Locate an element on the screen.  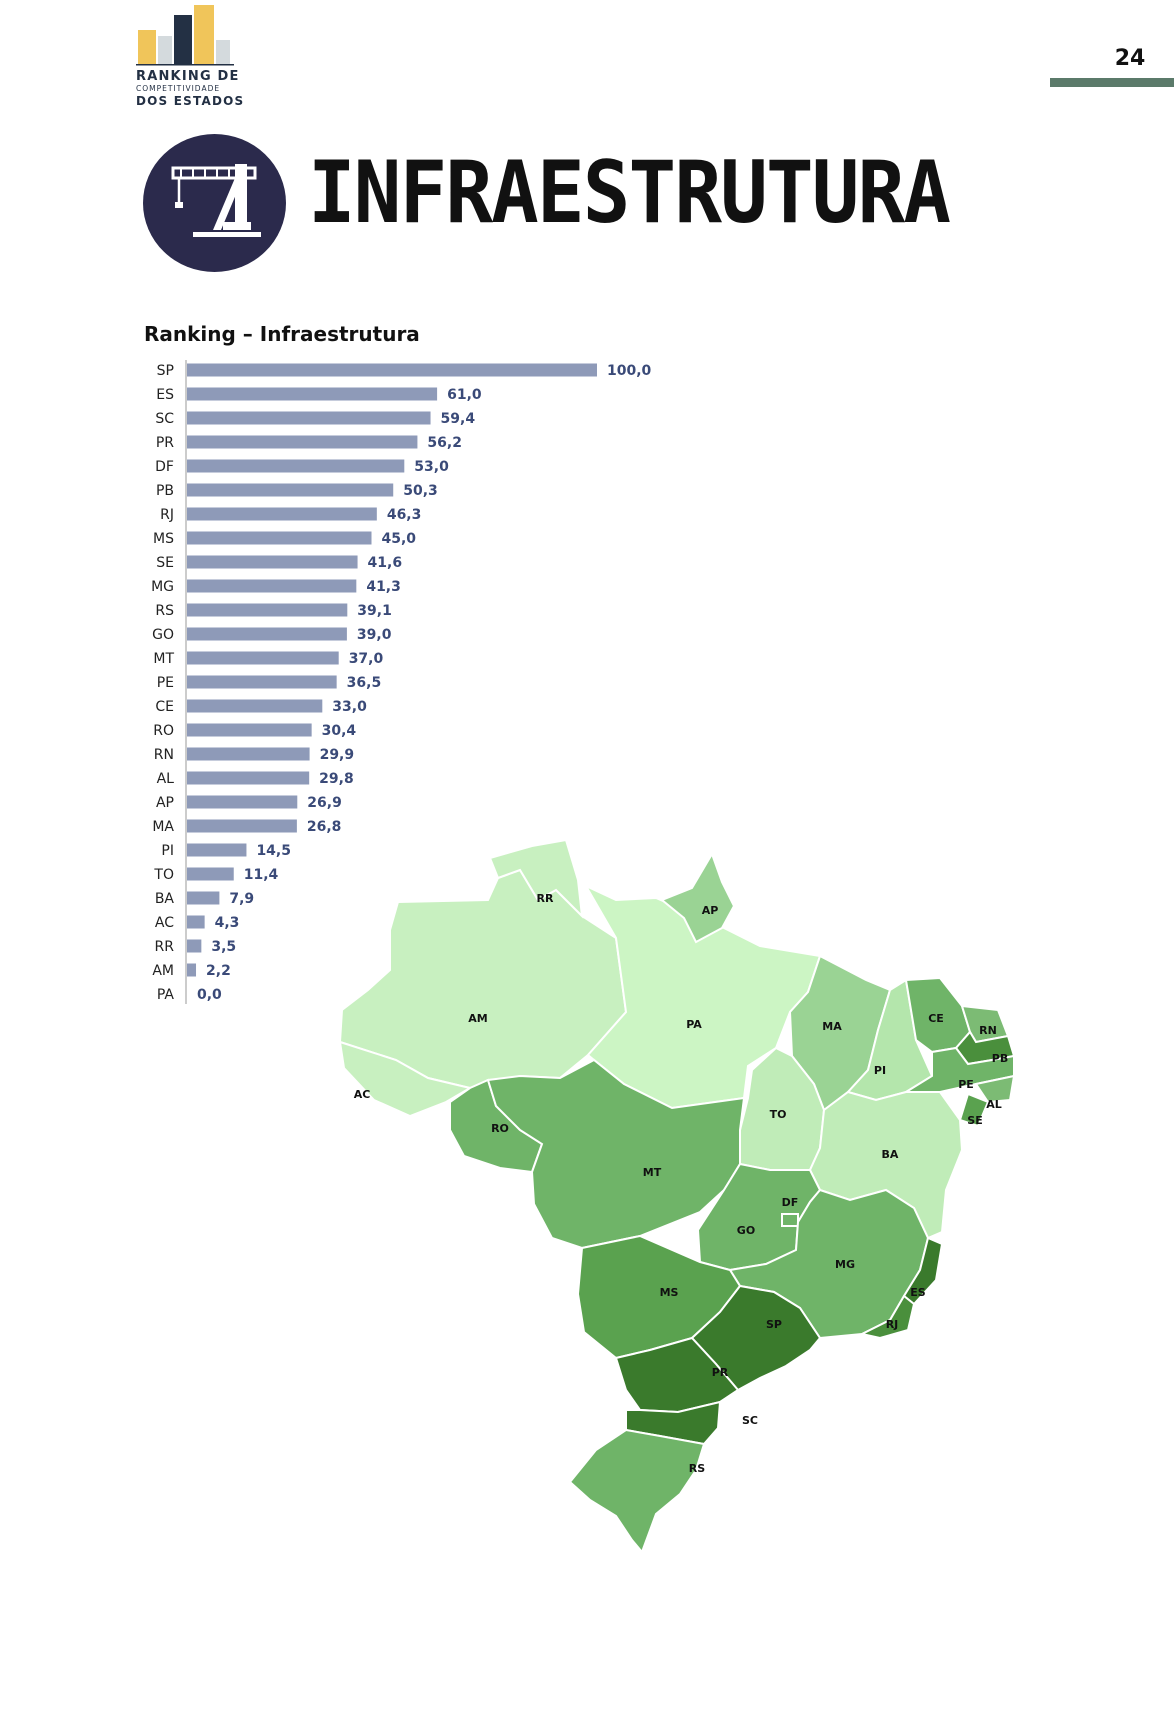
section-title: INFRAESTRUTURA is located at coordinates (629, 193).